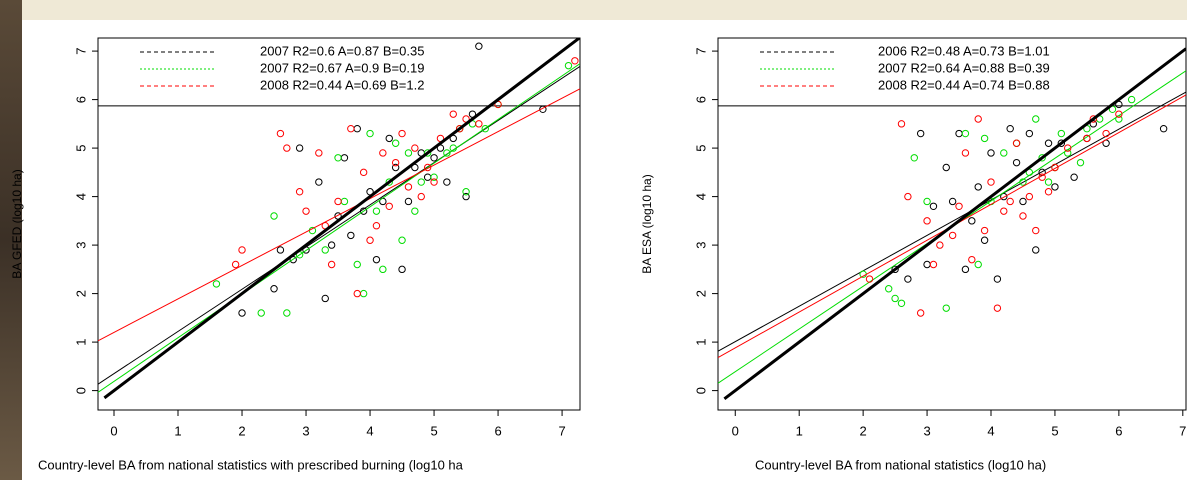 Image resolution: width=1187 pixels, height=480 pixels. What do you see at coordinates (561, 430) in the screenshot?
I see `x-tick-label: 7` at bounding box center [561, 430].